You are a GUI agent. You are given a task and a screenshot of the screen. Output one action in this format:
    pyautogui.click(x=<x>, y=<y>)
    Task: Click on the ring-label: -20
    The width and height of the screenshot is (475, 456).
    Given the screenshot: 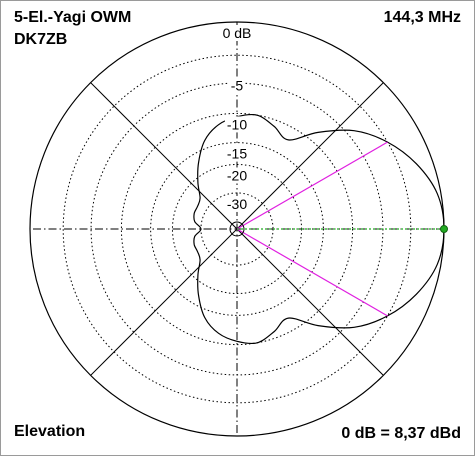 What is the action you would take?
    pyautogui.click(x=237, y=175)
    